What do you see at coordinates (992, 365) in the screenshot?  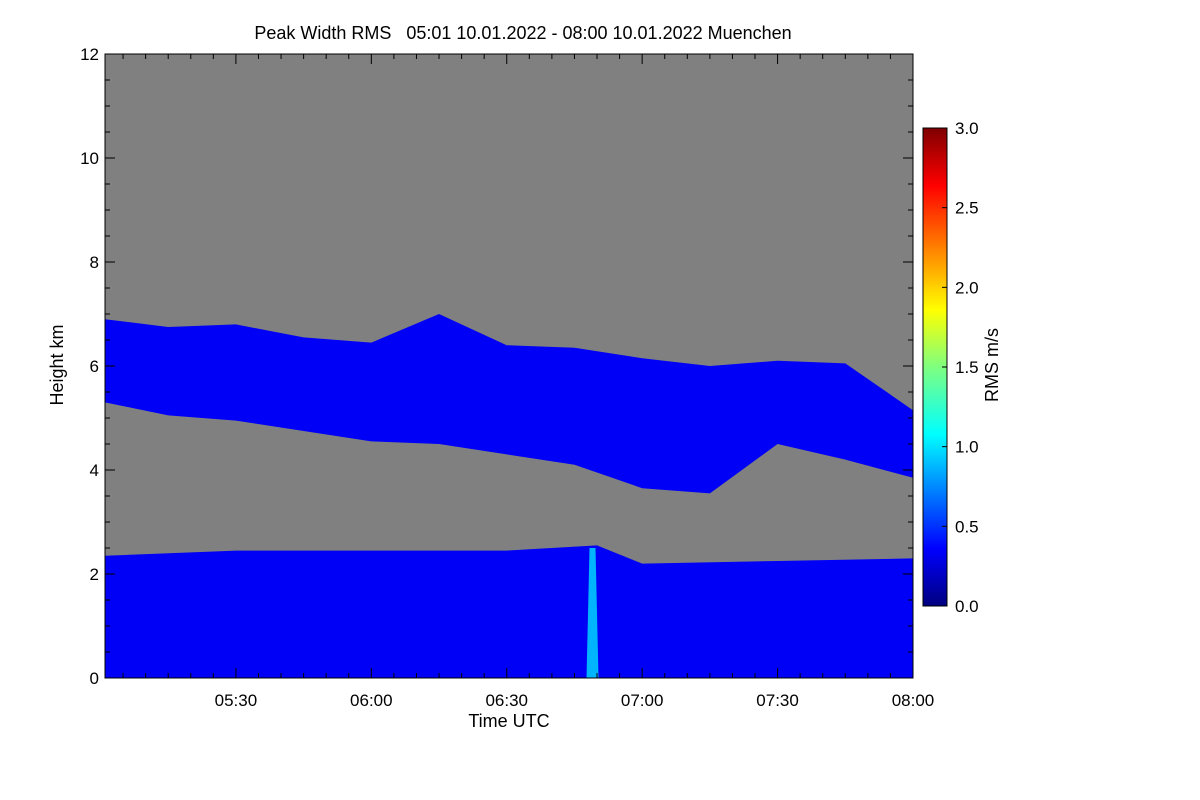 I see `colorbar-label: RMS m/s` at bounding box center [992, 365].